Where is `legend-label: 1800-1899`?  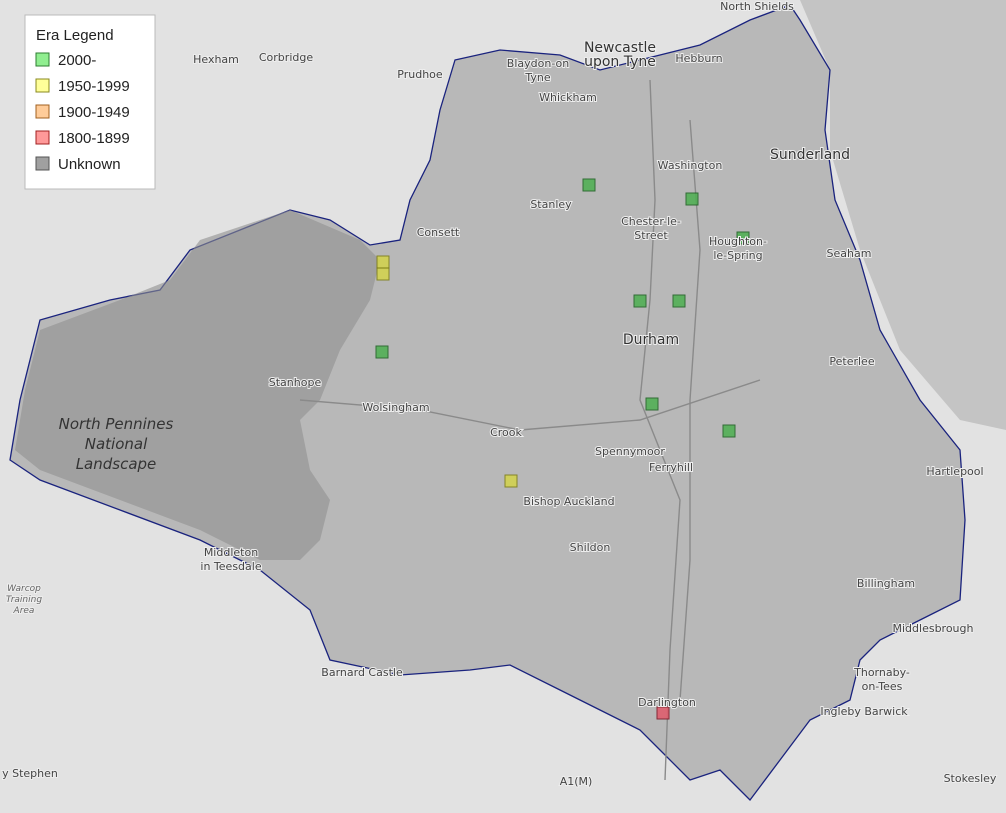
legend-label: 1800-1899 is located at coordinates (94, 138).